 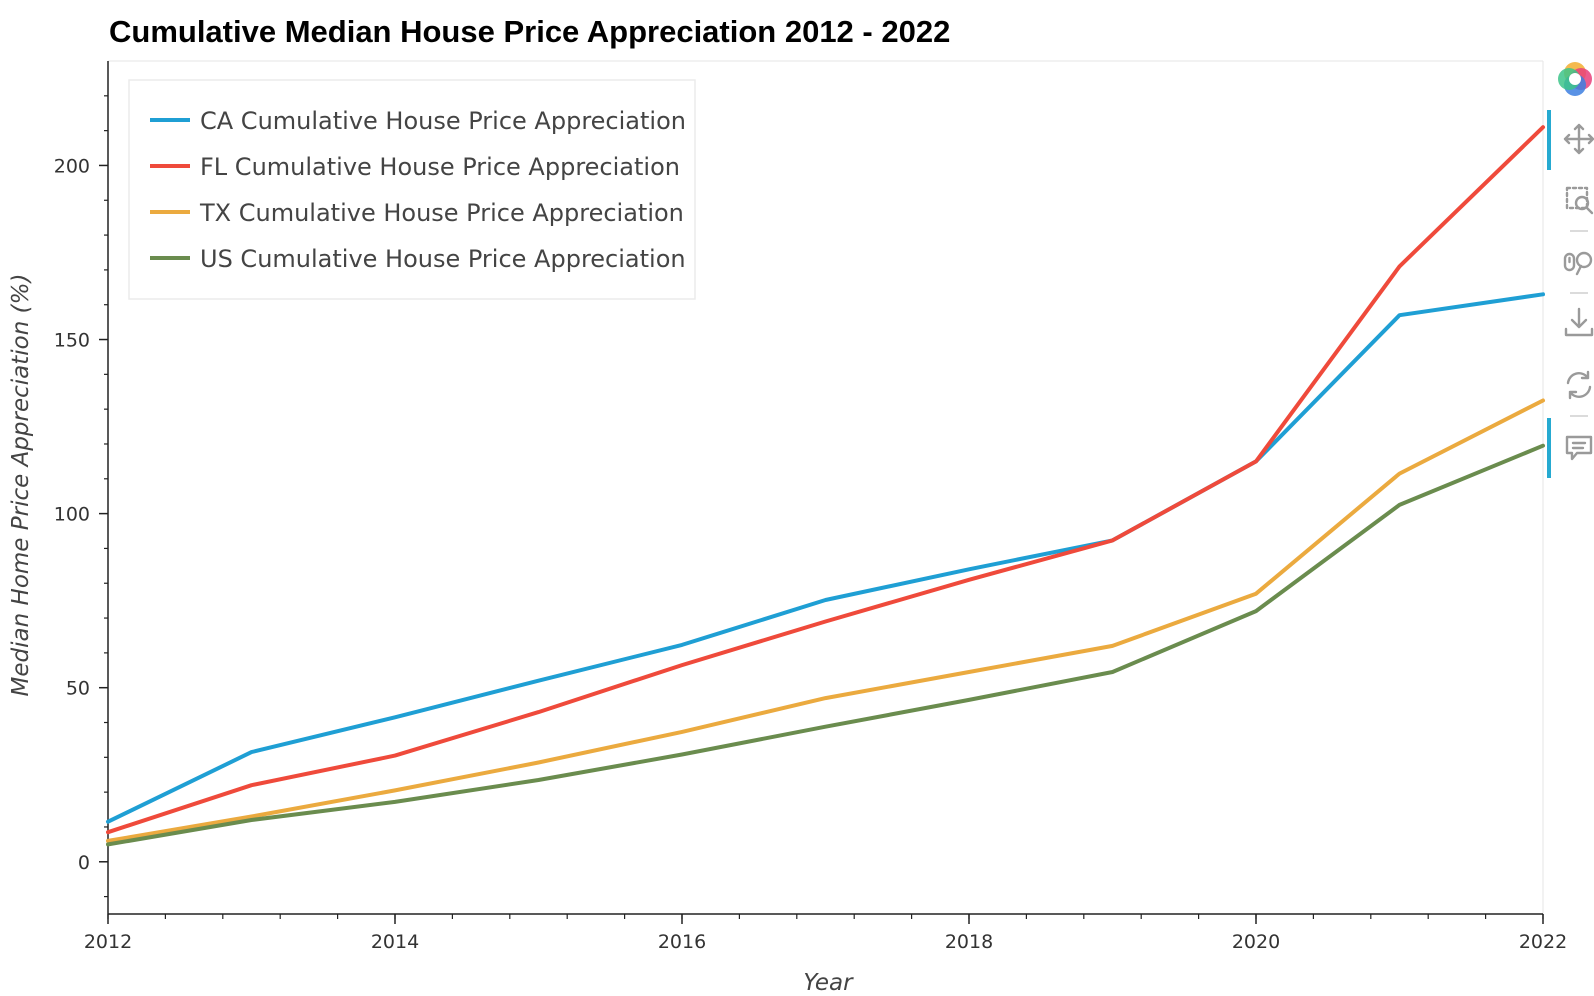 I want to click on x-tick-label: 2020, so click(x=1256, y=942).